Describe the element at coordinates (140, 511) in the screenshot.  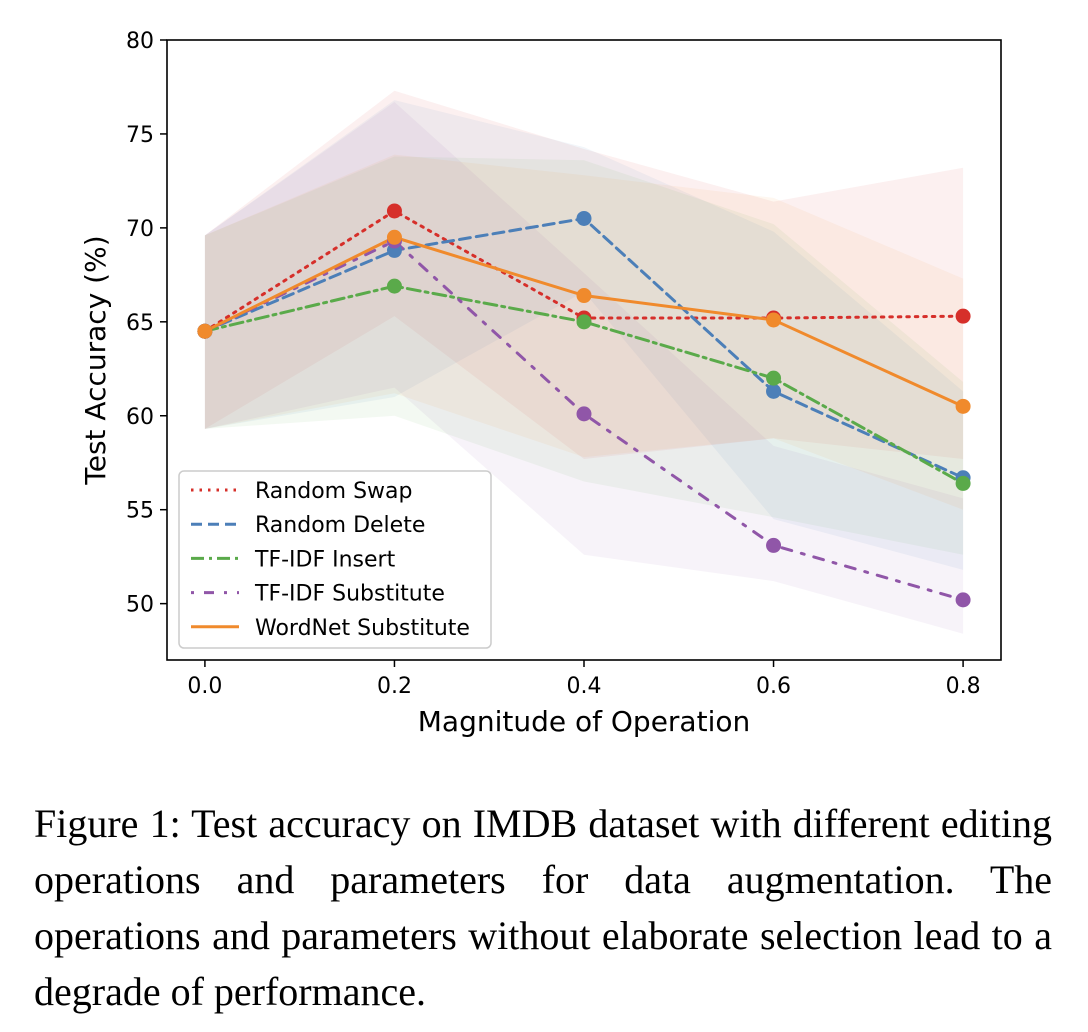
I see `y-tick-label: 55` at that location.